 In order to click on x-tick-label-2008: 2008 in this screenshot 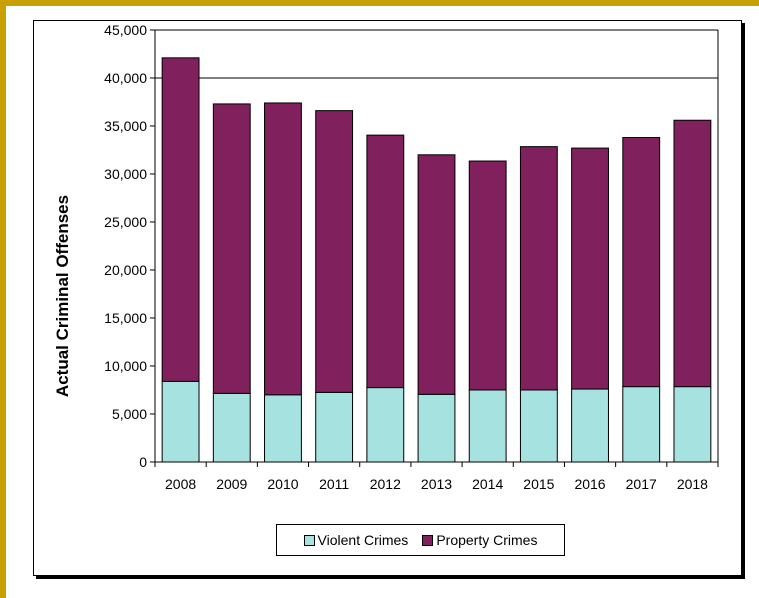, I will do `click(180, 484)`.